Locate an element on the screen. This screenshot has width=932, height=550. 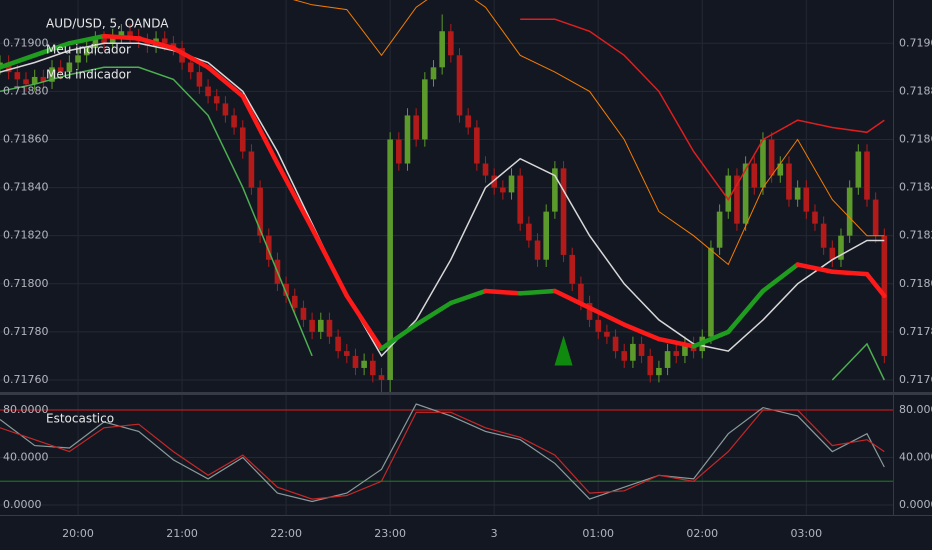
x-tick-label: 01:00 is located at coordinates (598, 533).